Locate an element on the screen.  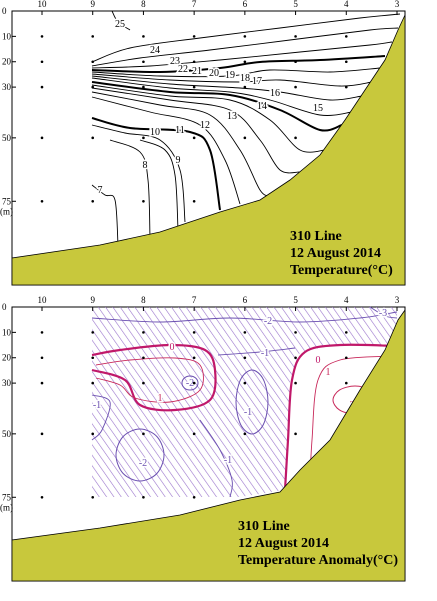
contour-label: 24 is located at coordinates (155, 50).